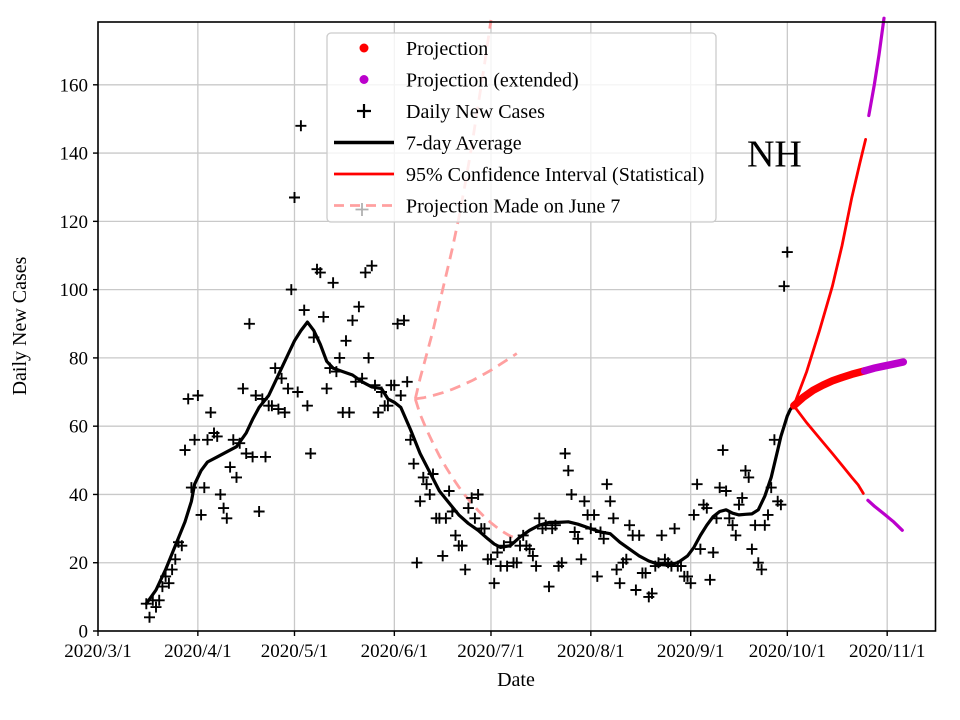  I want to click on y-tick-label: 80, so click(78, 358).